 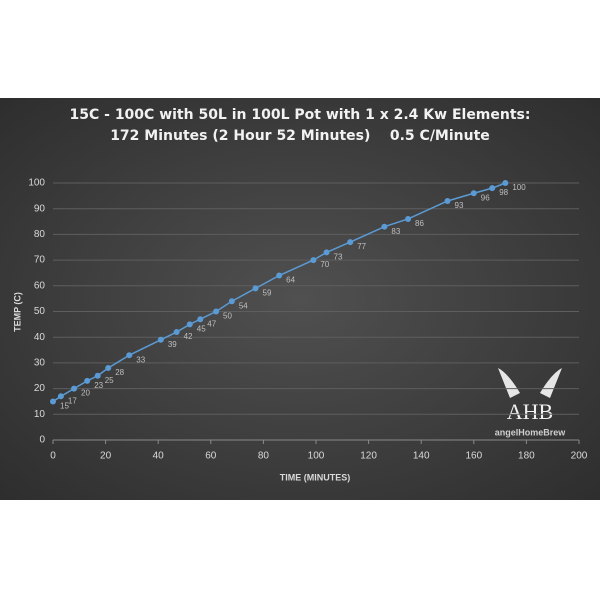 I want to click on x-tick-label: 40, so click(x=159, y=456).